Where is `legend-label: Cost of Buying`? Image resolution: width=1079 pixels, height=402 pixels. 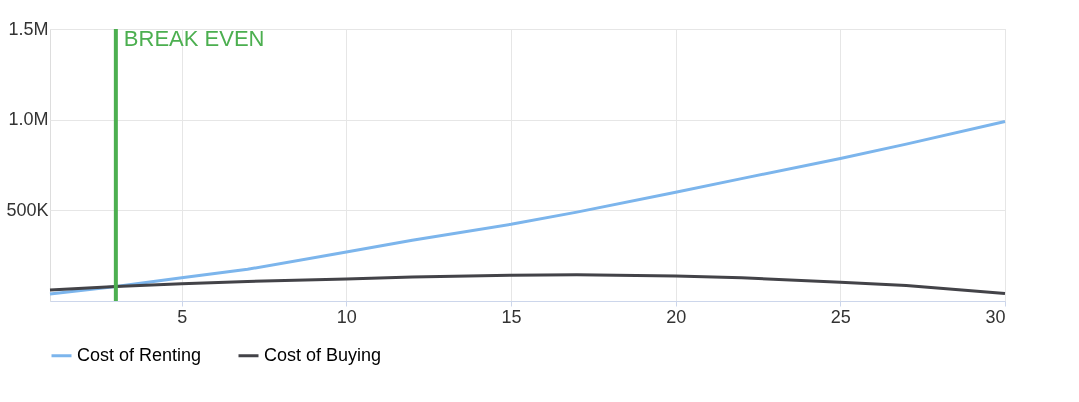
legend-label: Cost of Buying is located at coordinates (323, 354).